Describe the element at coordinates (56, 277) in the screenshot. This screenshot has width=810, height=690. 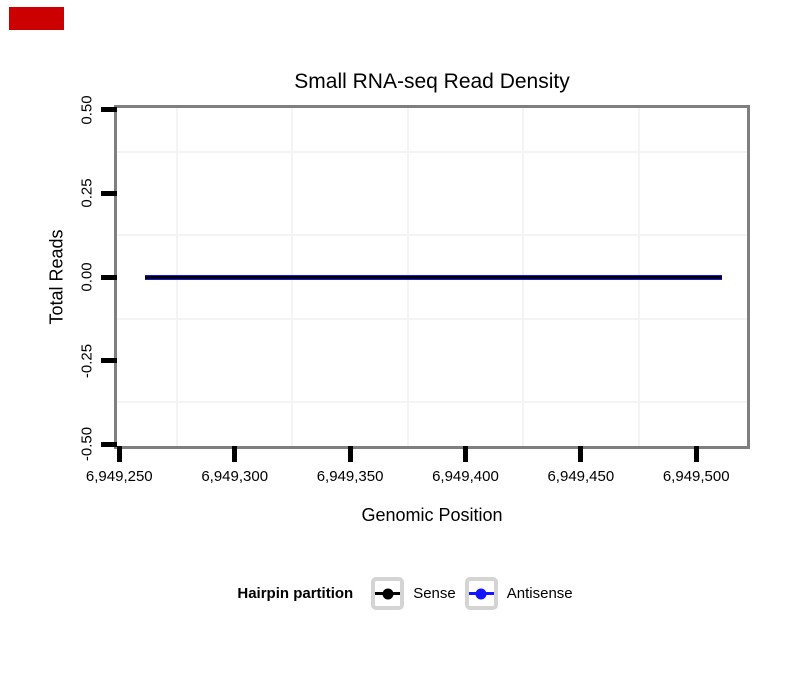
I see `y-axis-label: Total Reads` at that location.